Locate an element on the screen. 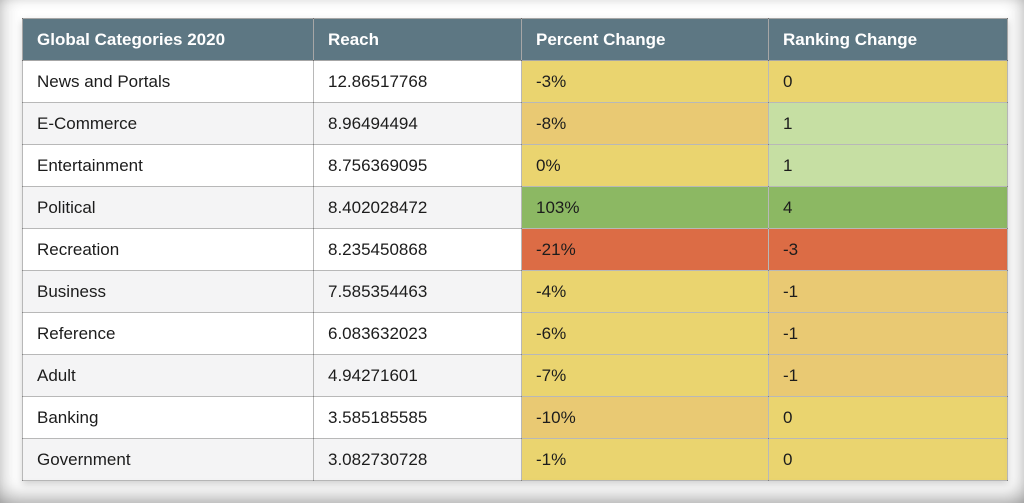  category-cell: E-Commerce is located at coordinates (168, 123).